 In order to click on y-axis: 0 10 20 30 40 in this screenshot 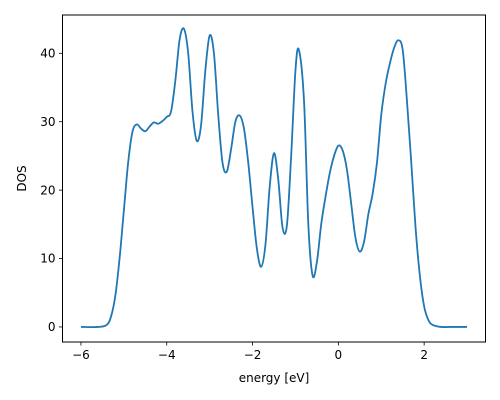, I will do `click(51, 190)`.